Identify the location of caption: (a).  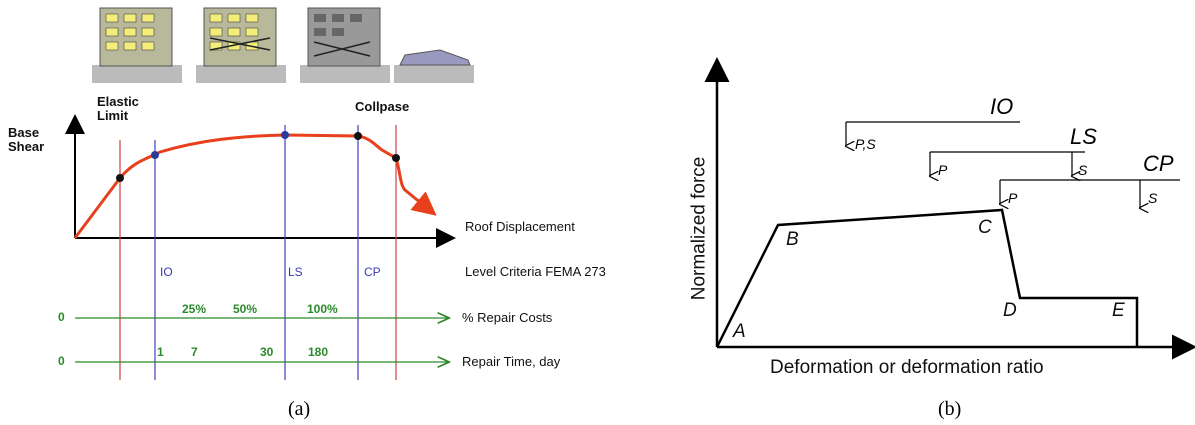
(299, 409).